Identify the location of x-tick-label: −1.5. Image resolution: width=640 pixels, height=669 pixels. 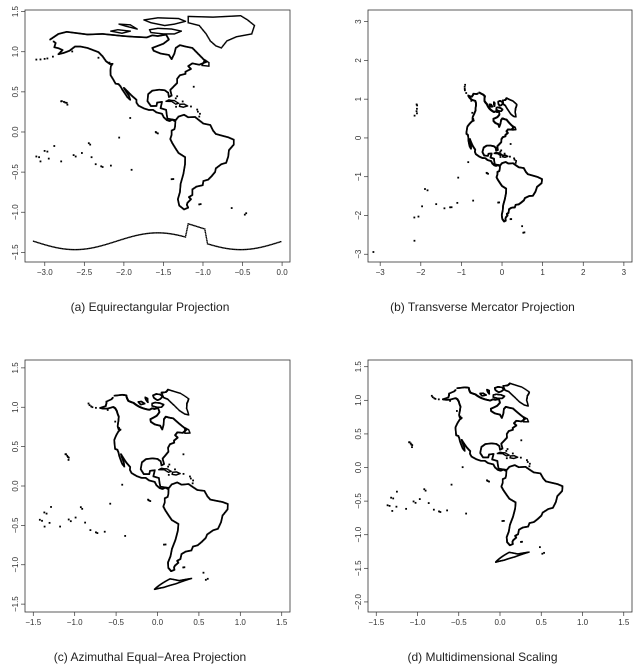
(33, 622).